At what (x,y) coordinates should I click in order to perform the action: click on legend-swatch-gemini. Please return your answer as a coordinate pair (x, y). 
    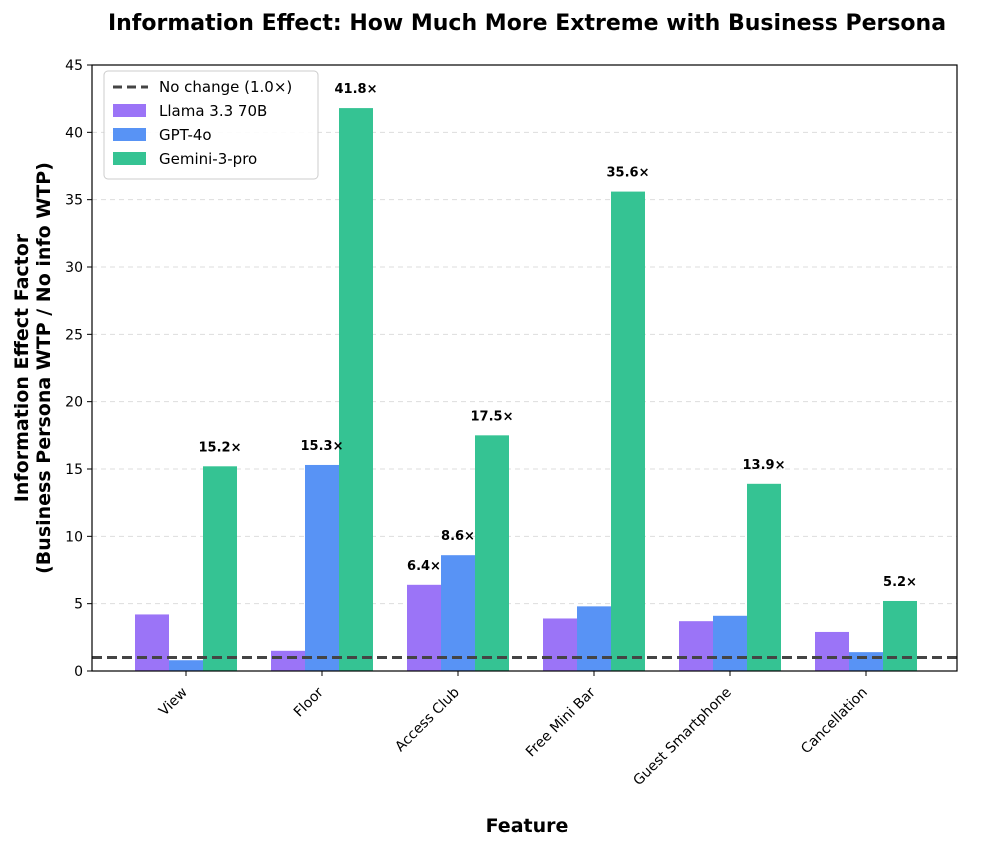
    Looking at the image, I should click on (129, 158).